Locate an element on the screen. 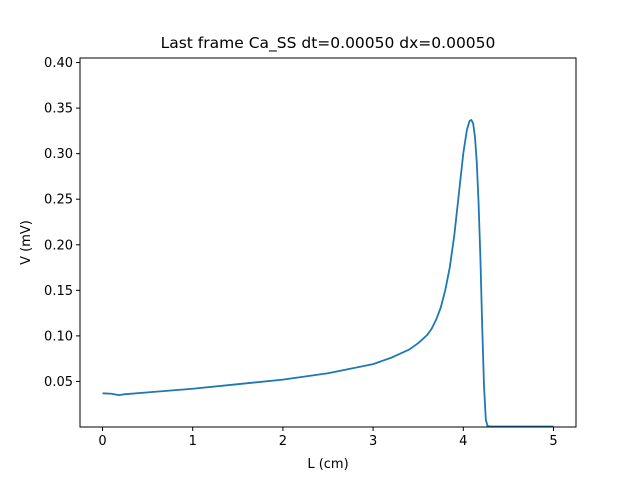 The image size is (640, 480). x-axis-ticks: 0 1 2 3 4 5 is located at coordinates (328, 438).